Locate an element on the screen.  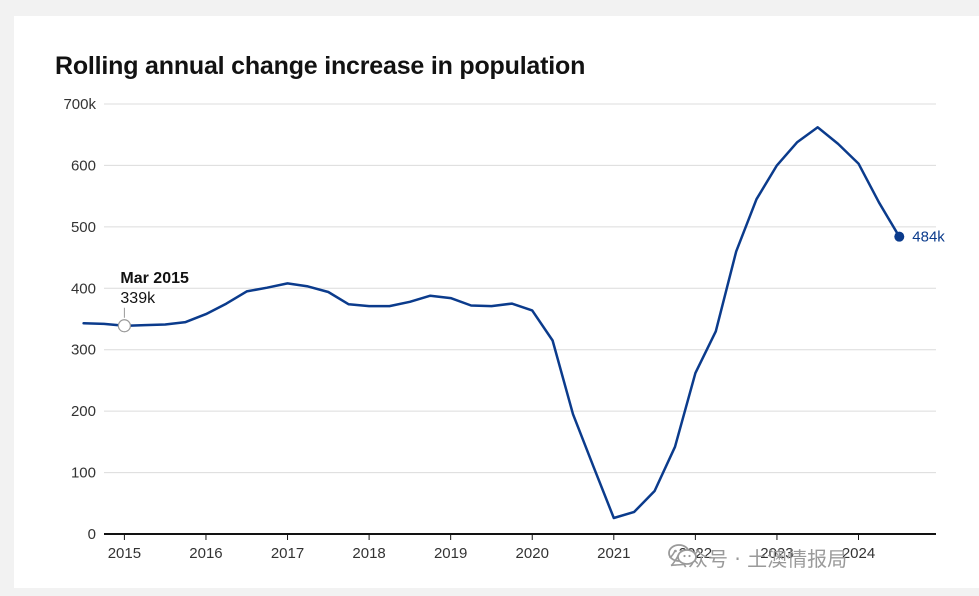
x-tick-label: 2020 is located at coordinates (532, 553).